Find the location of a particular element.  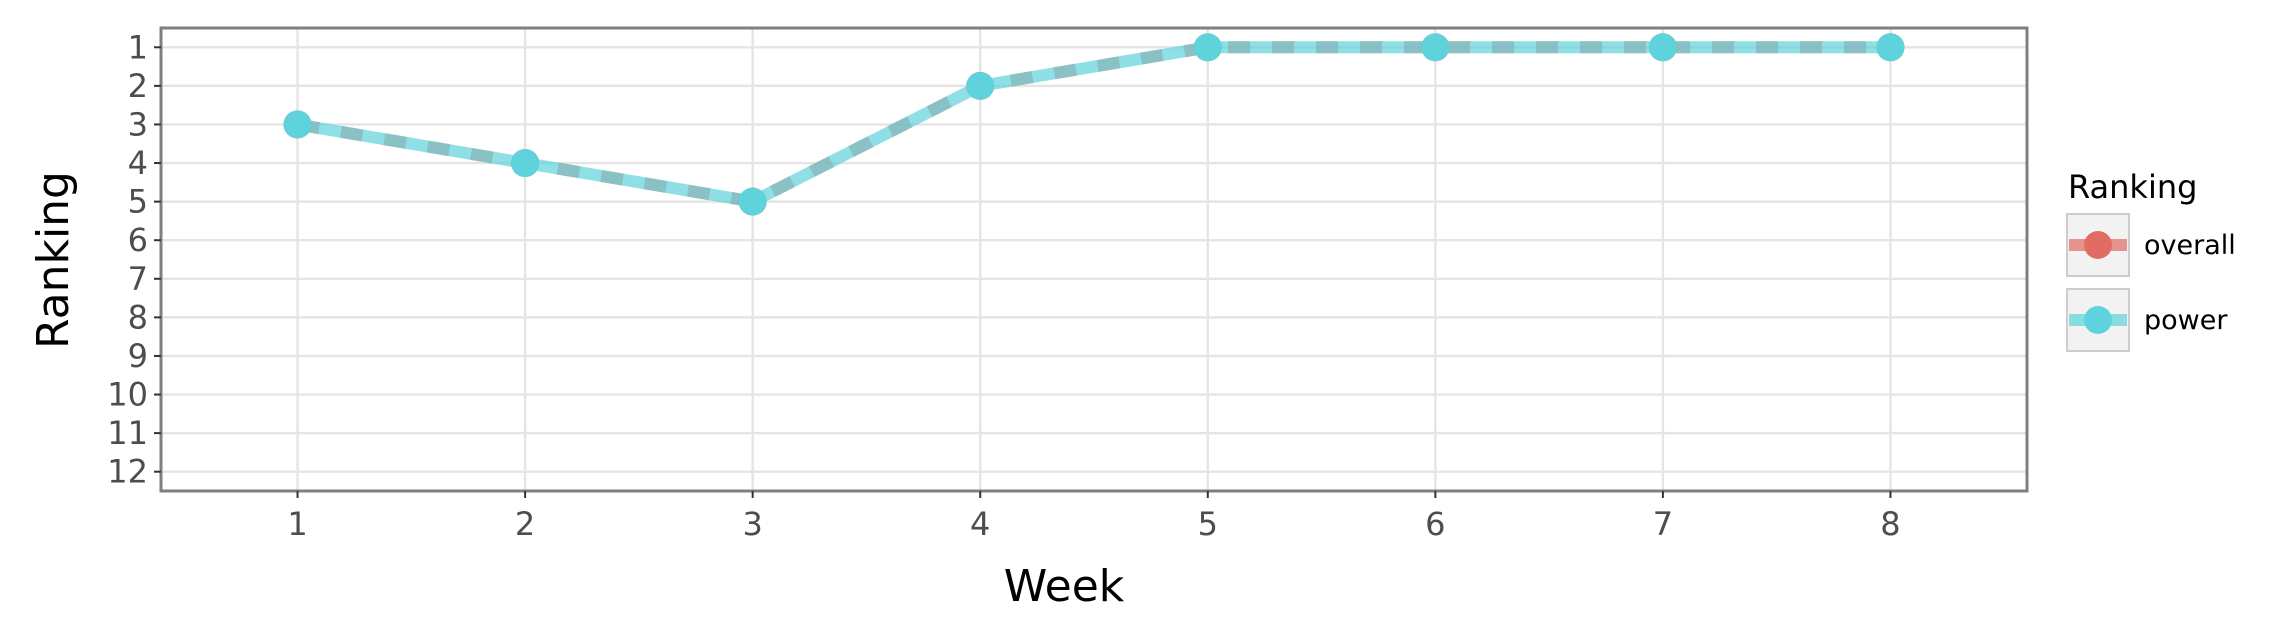

y-tick-label: 3 is located at coordinates (138, 124).